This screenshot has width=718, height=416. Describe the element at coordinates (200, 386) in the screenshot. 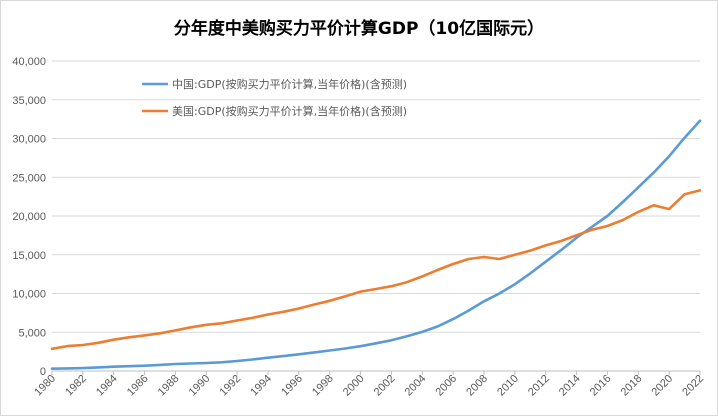

I see `x-tick-label: 1990` at that location.